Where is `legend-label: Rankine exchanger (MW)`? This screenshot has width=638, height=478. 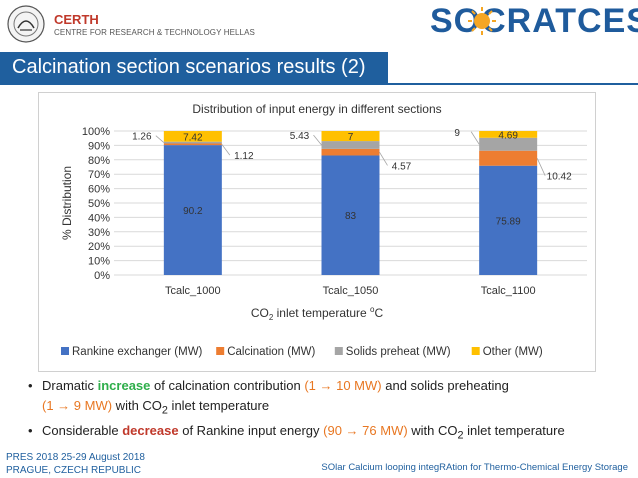
legend-label: Rankine exchanger (MW) is located at coordinates (137, 352).